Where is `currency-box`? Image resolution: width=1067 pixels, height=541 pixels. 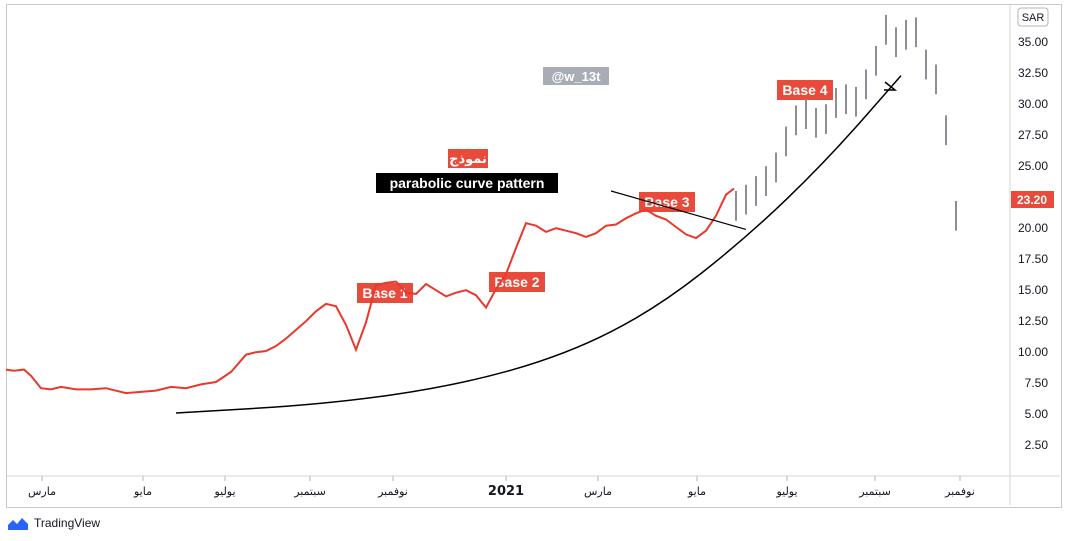
currency-box is located at coordinates (1033, 17).